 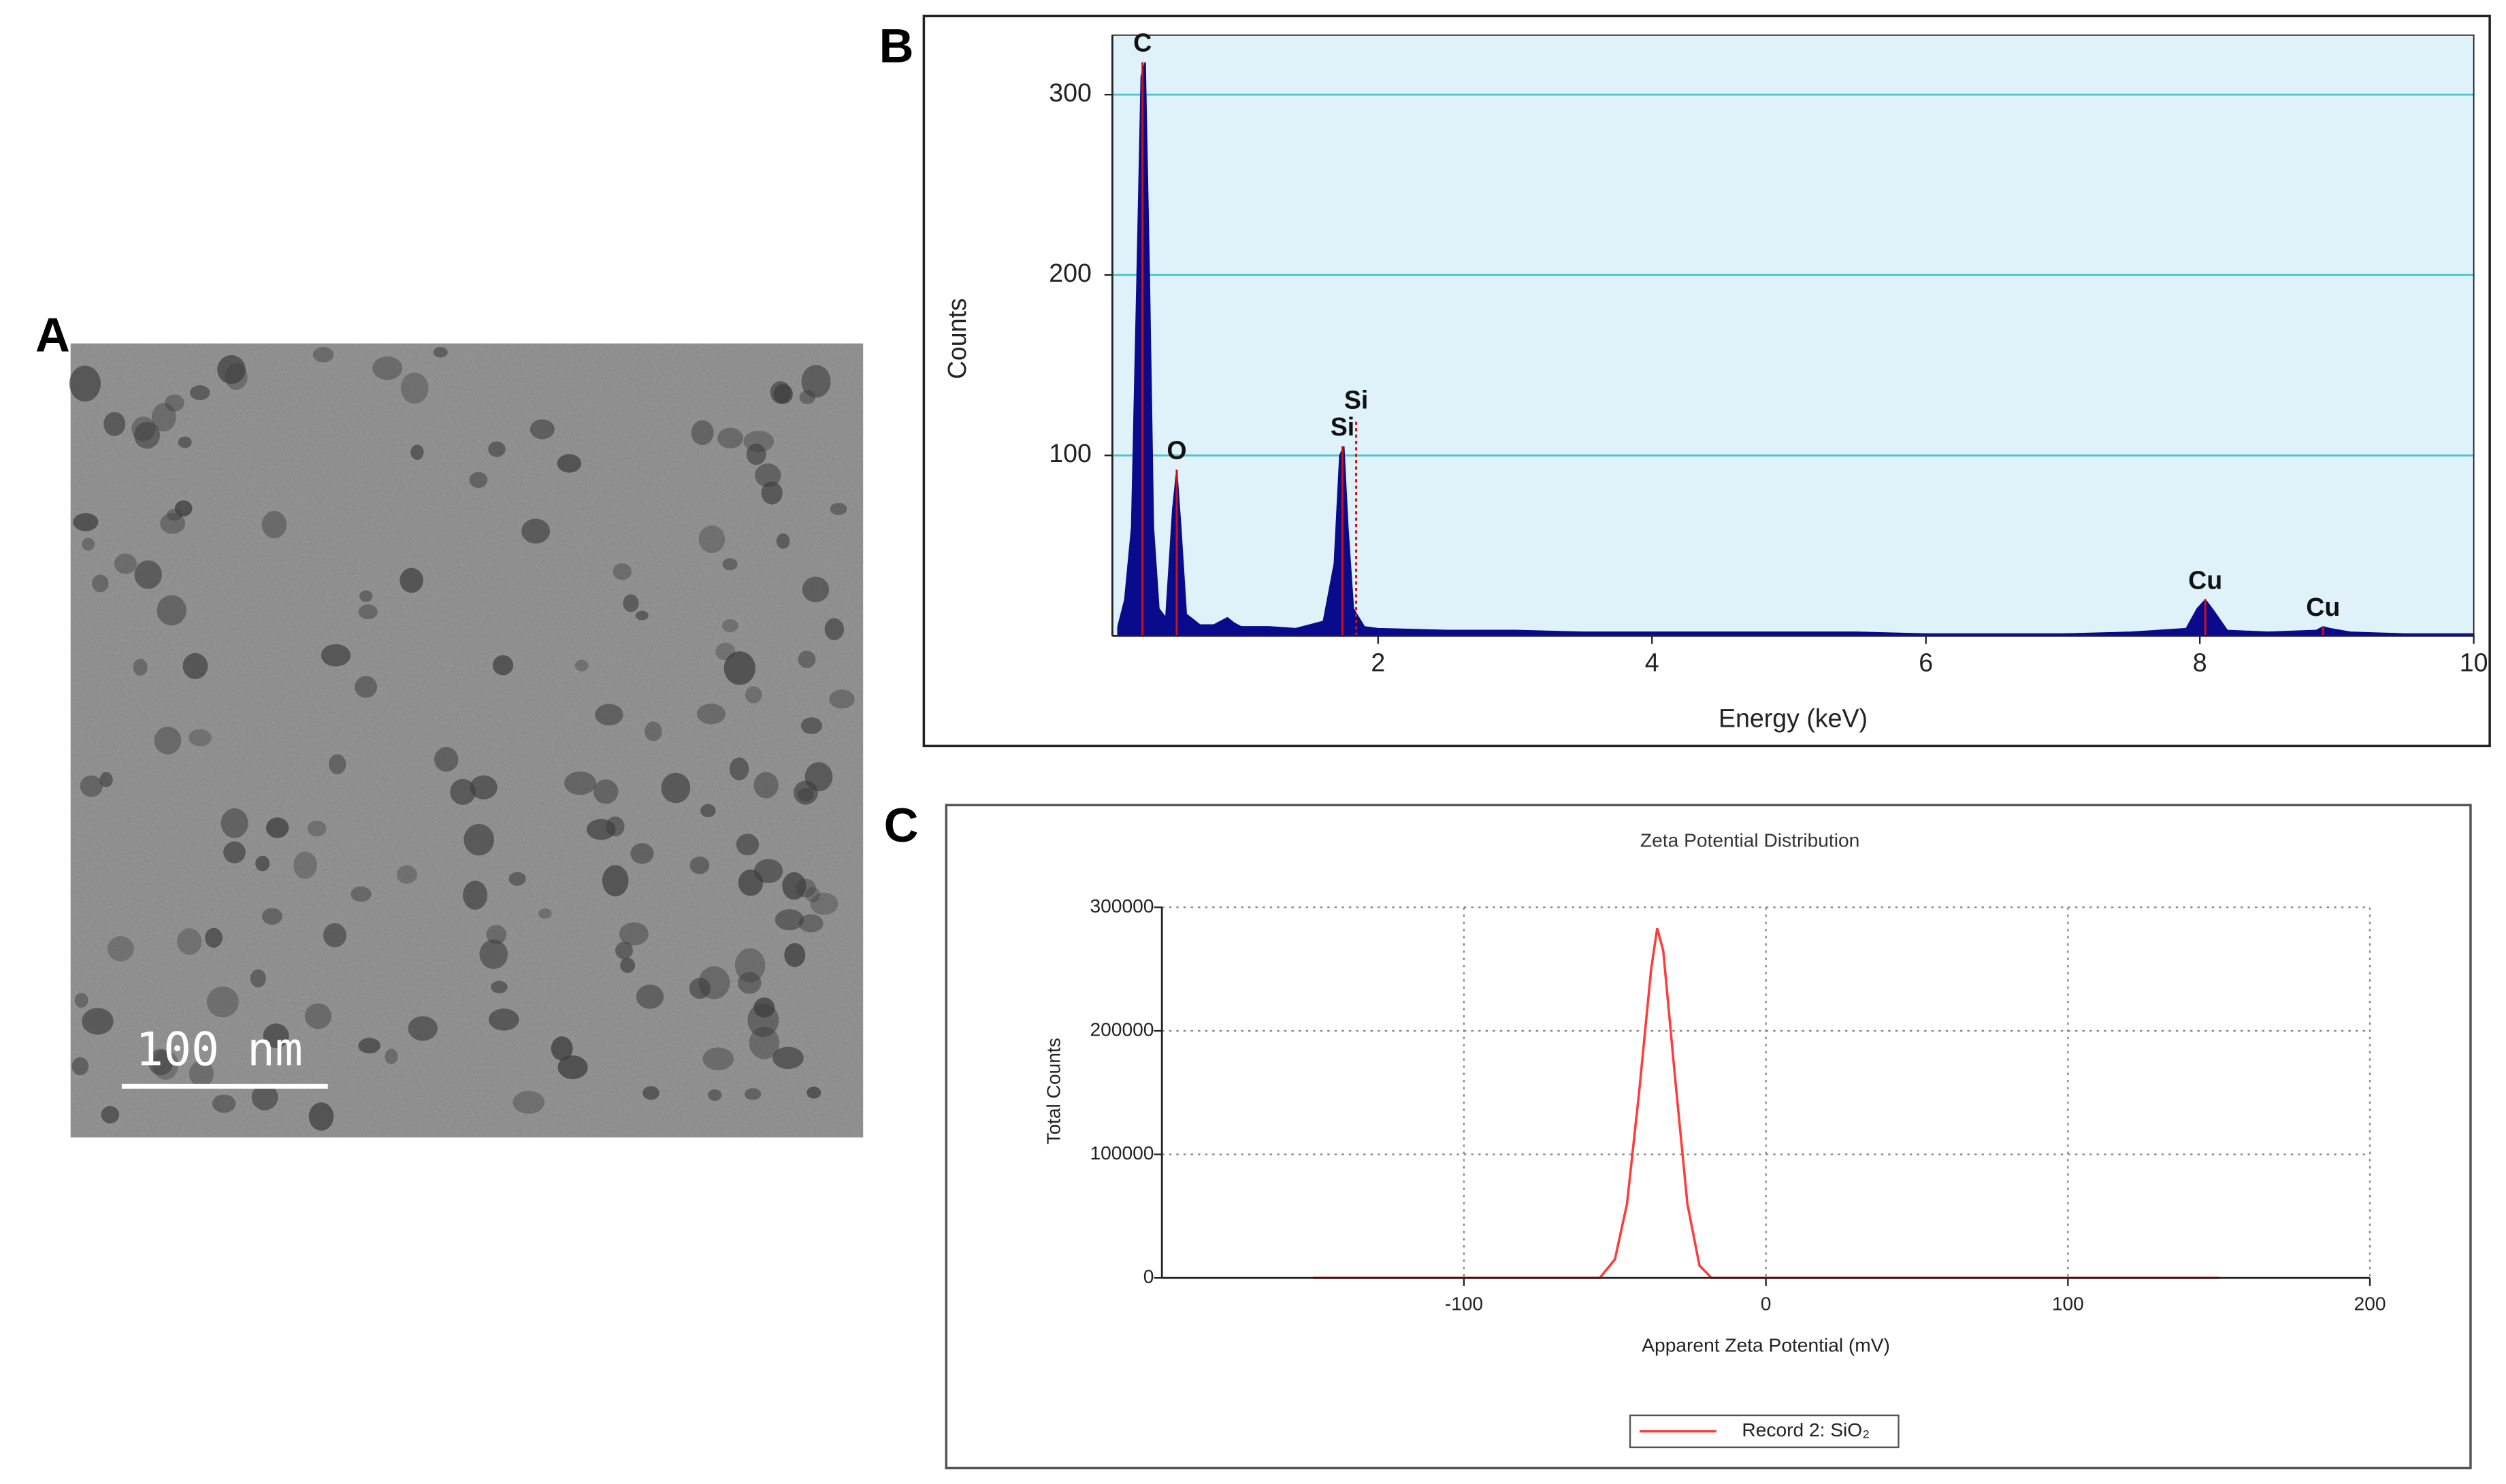 What do you see at coordinates (1766, 1345) in the screenshot?
I see `x-axis-label: Apparent Zeta Potential (mV)` at bounding box center [1766, 1345].